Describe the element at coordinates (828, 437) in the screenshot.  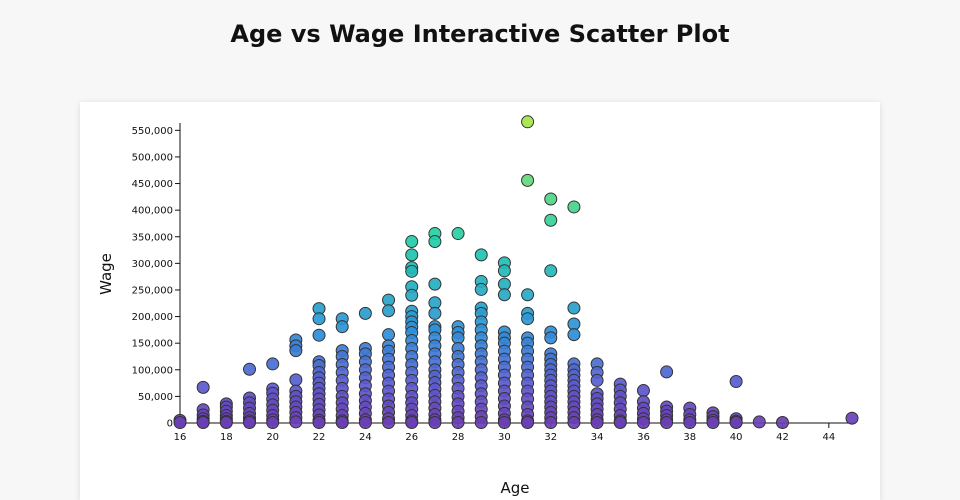
I see `x-tick-label: 44` at that location.